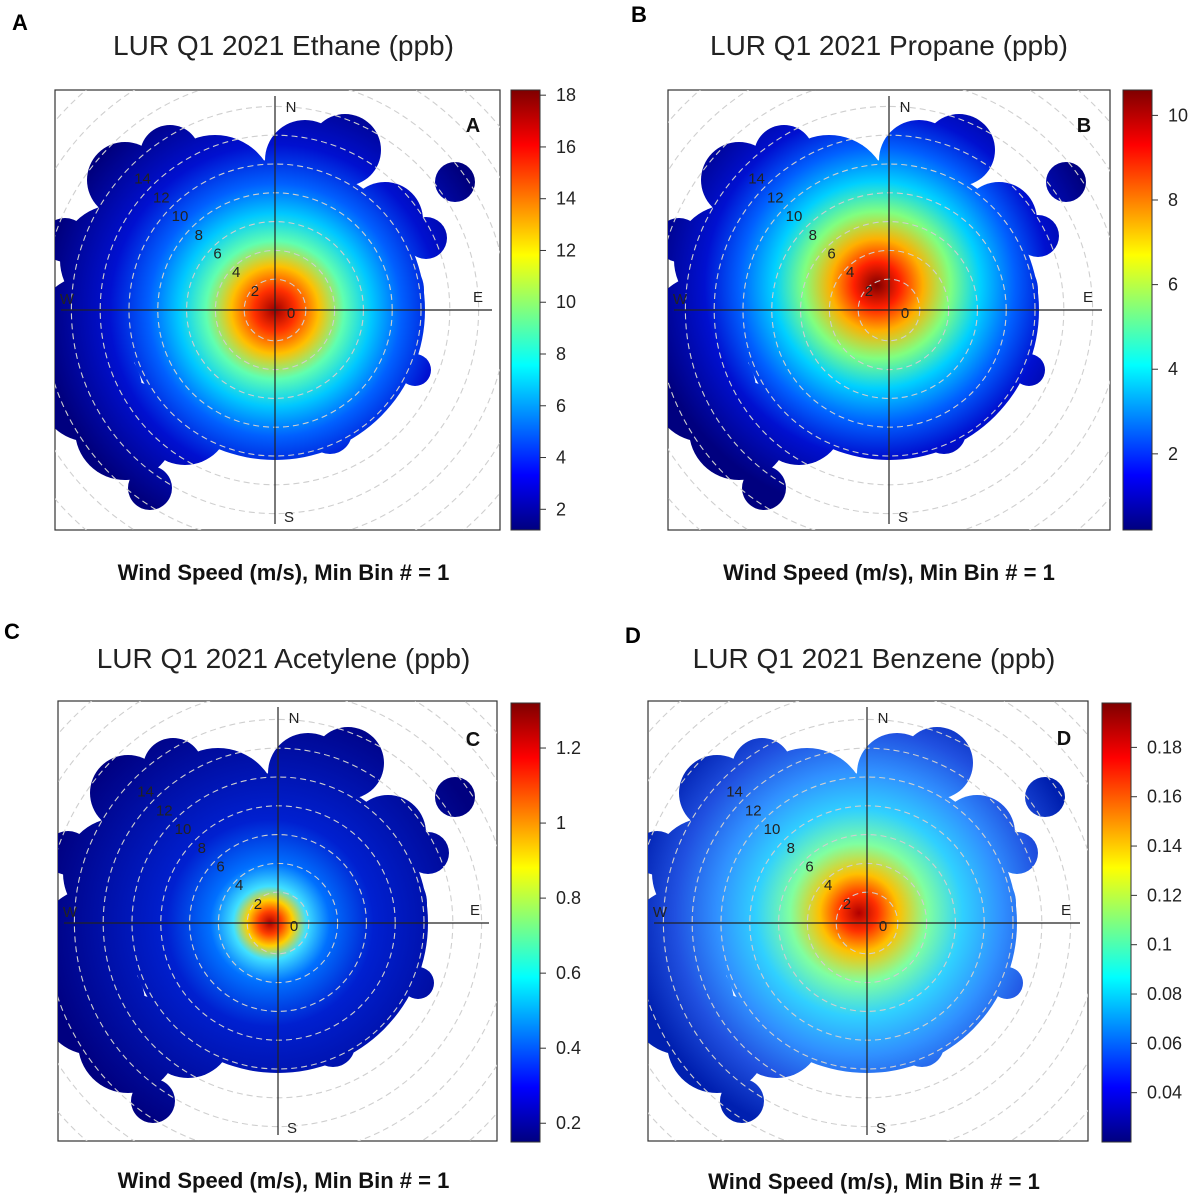 The width and height of the screenshot is (1201, 1198). I want to click on colorbar-tick-label: 18, so click(566, 95).